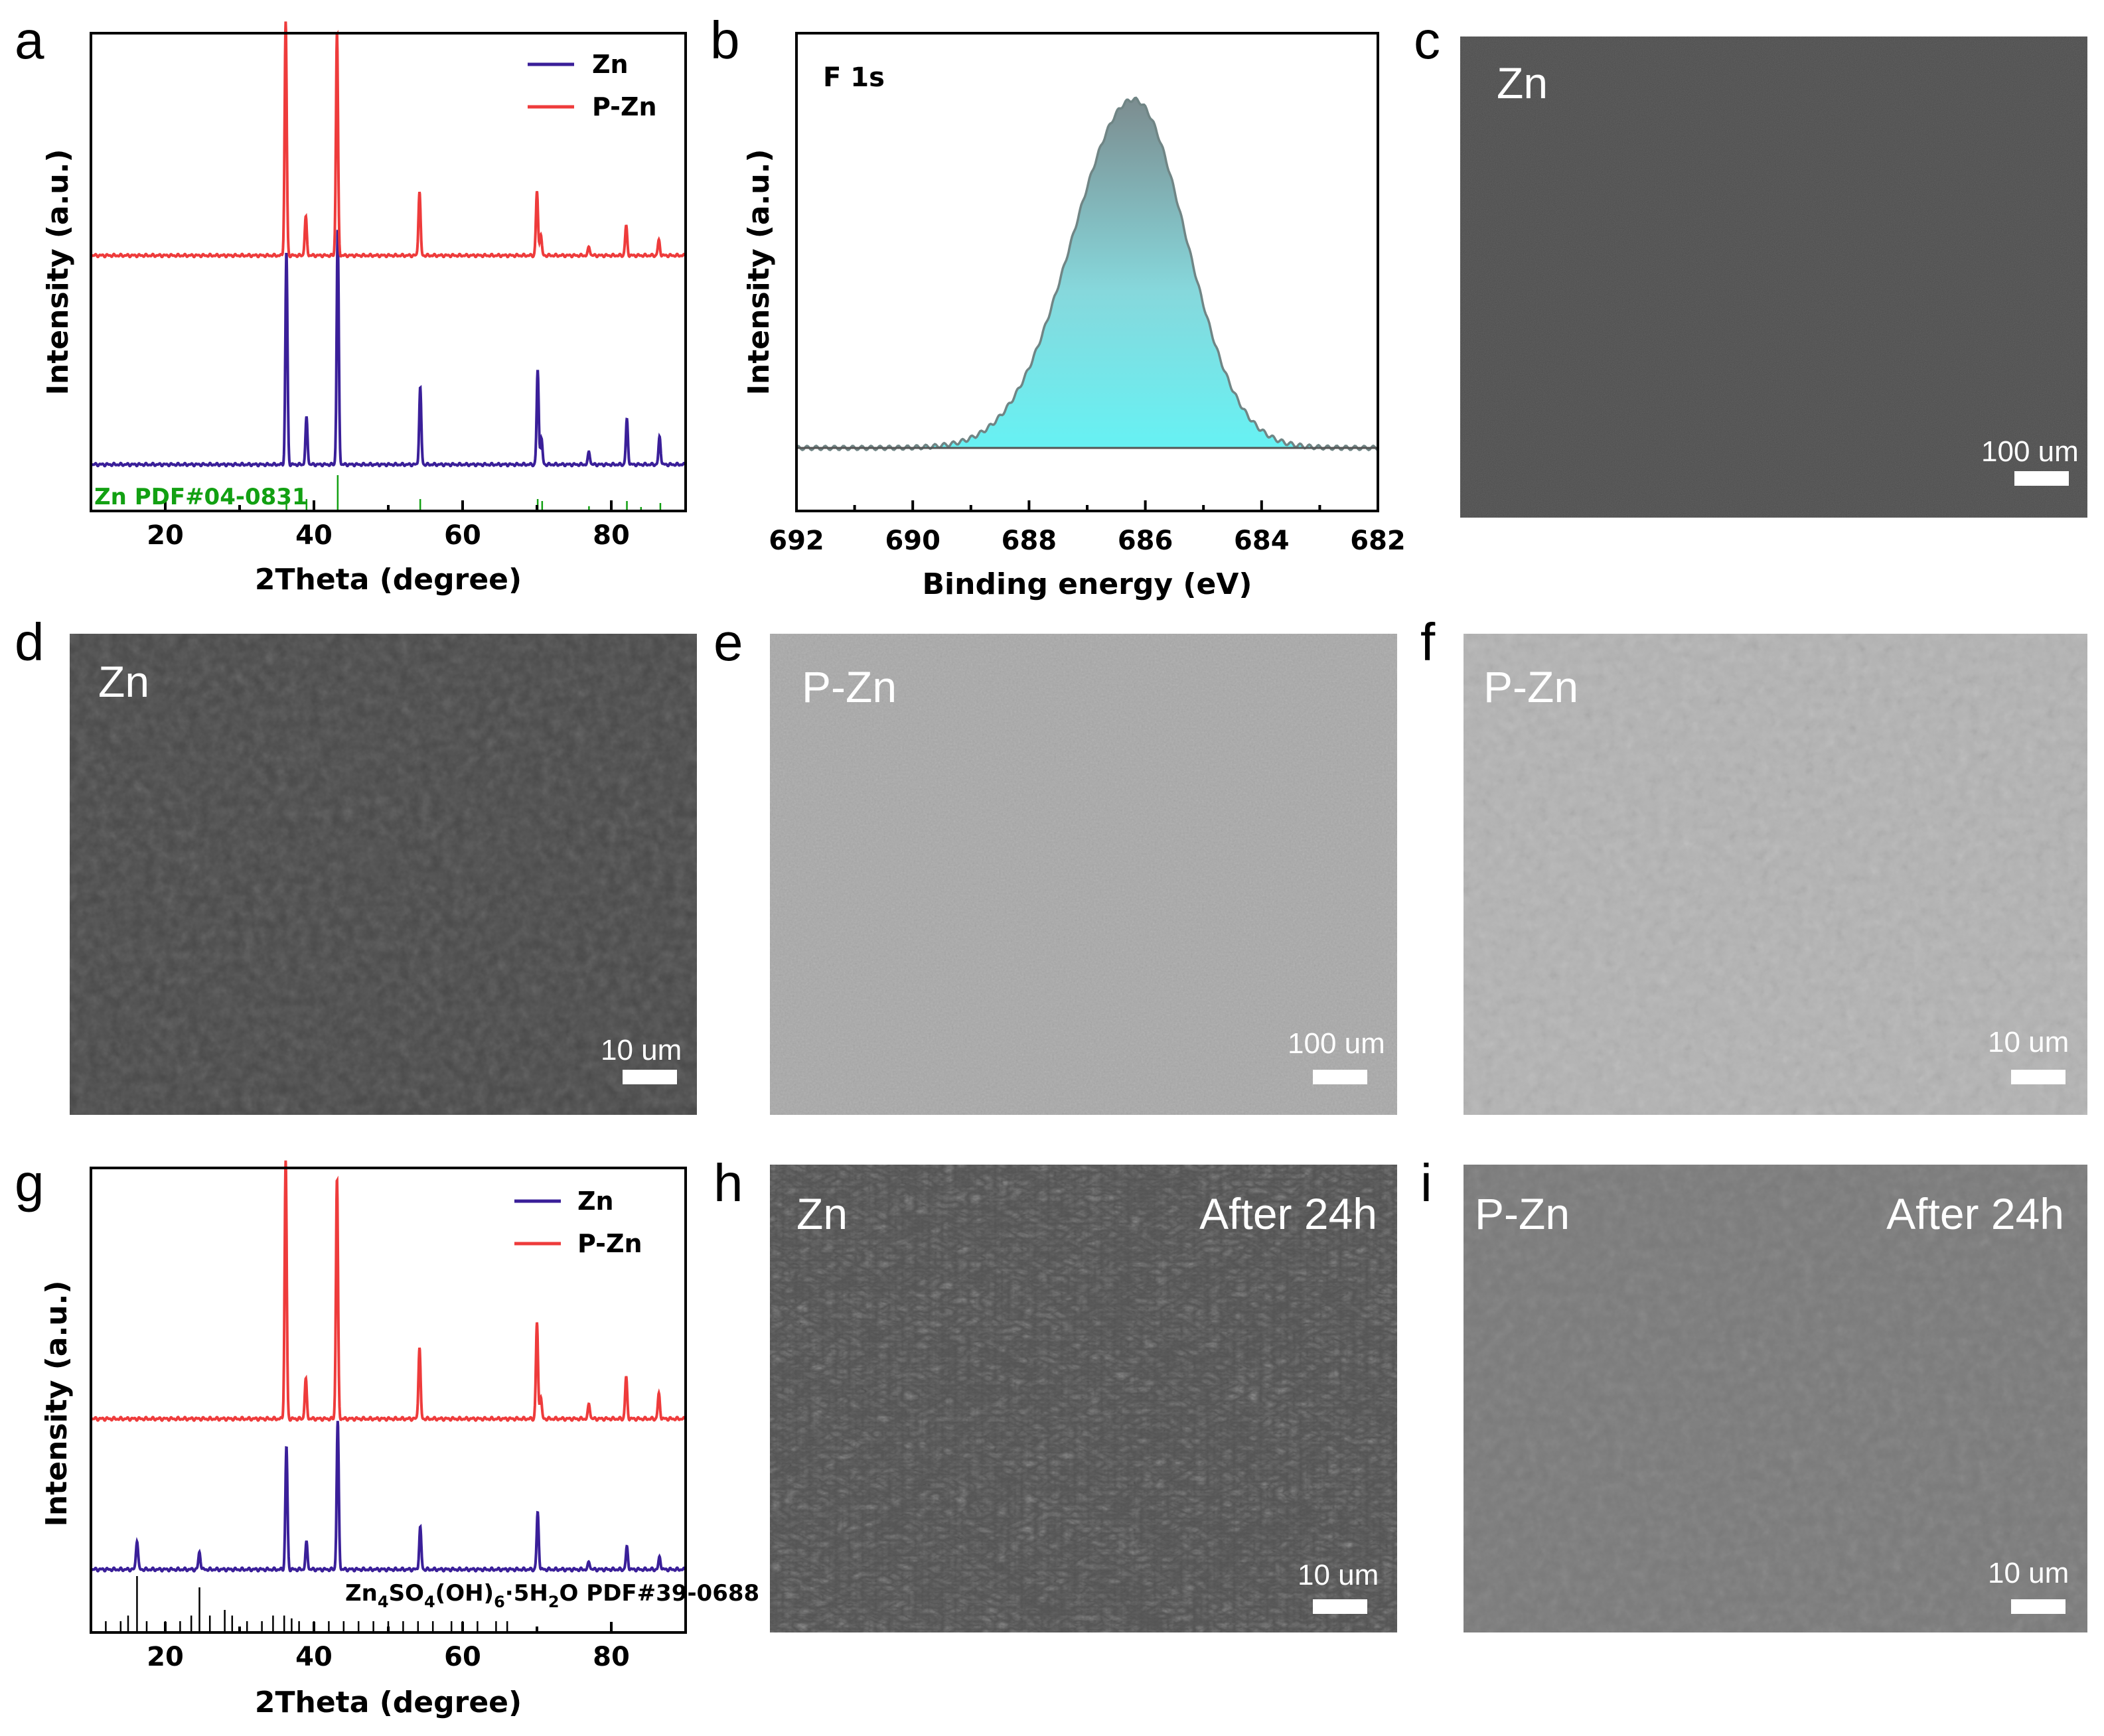 The image size is (2104, 1736). Describe the element at coordinates (728, 643) in the screenshot. I see `panel-letter-e: e` at that location.